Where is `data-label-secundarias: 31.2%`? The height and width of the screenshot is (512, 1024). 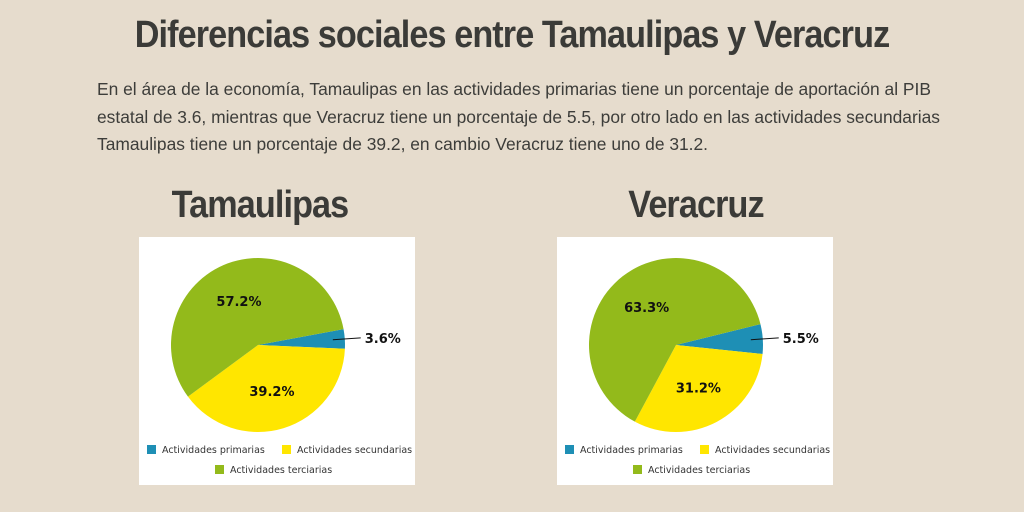 data-label-secundarias: 31.2% is located at coordinates (698, 388).